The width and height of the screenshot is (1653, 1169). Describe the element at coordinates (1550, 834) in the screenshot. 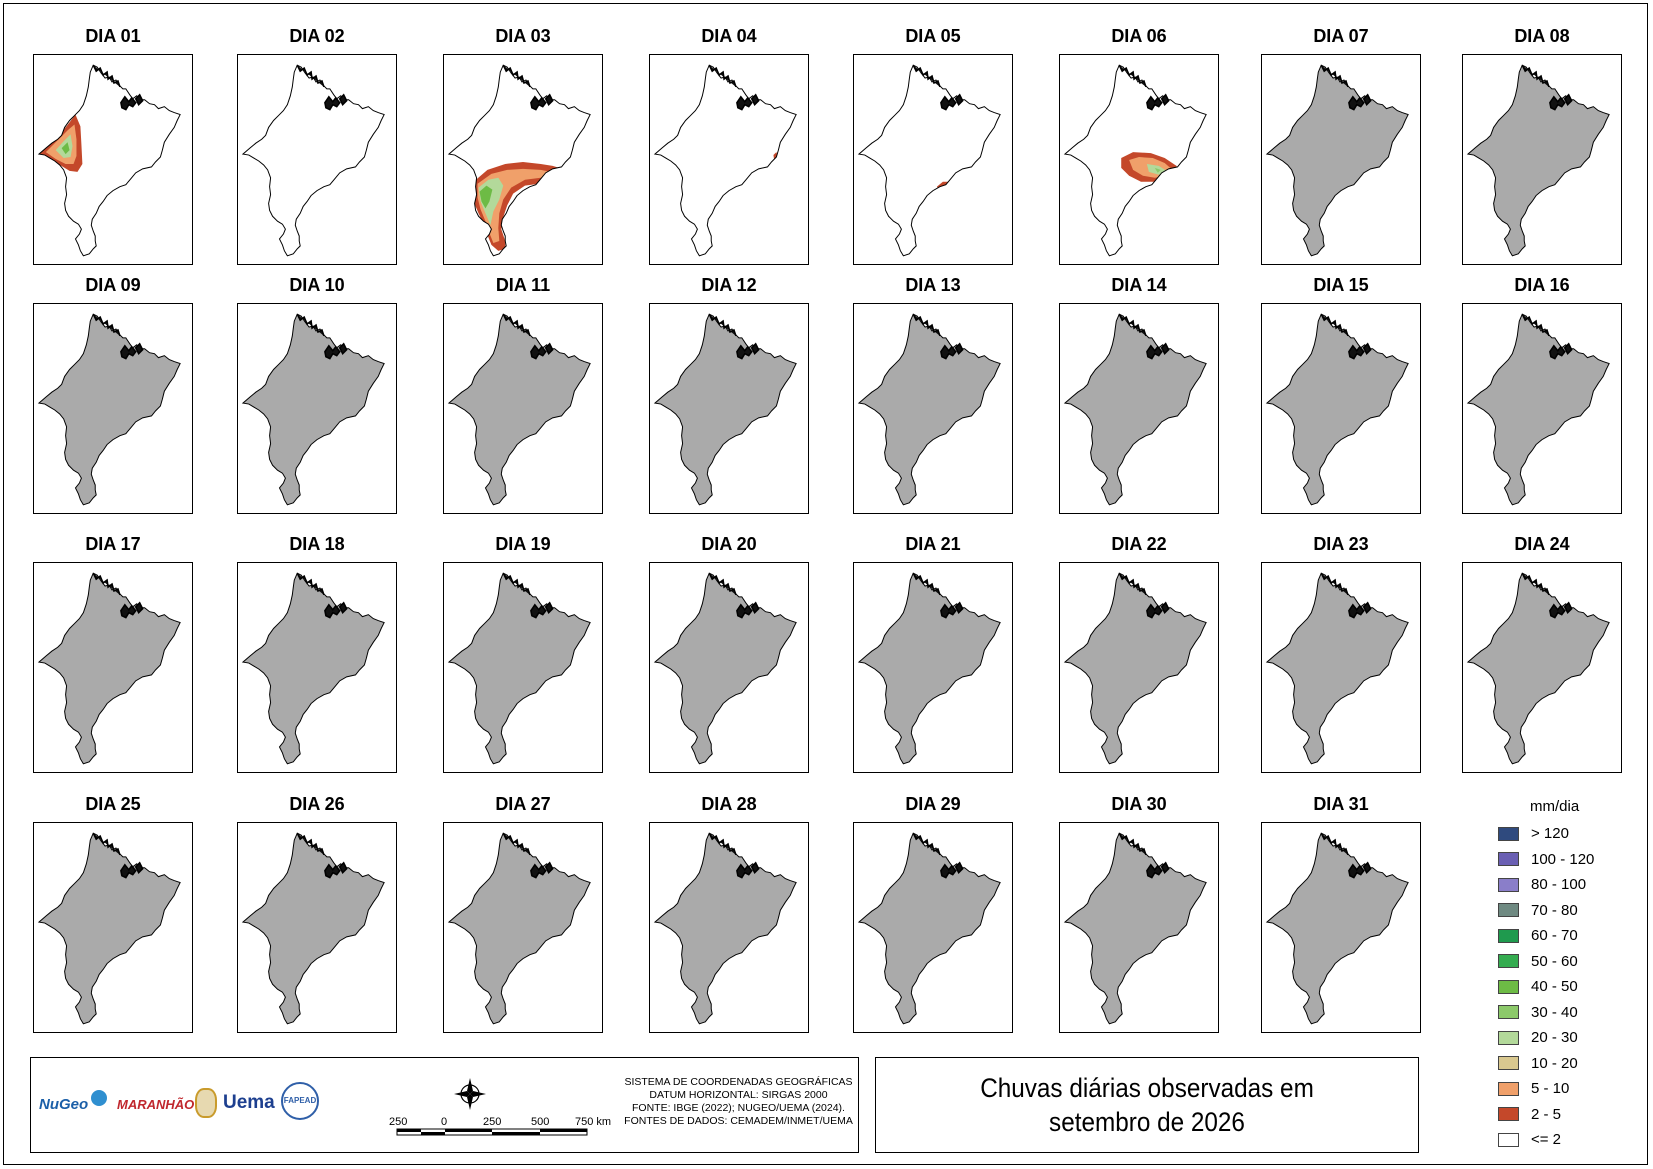

I see `legend-label: > 120` at that location.